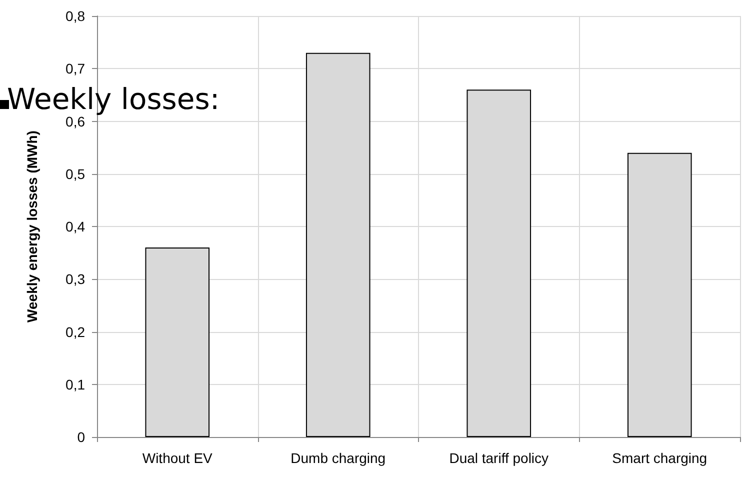 The height and width of the screenshot is (484, 745). What do you see at coordinates (76, 16) in the screenshot?
I see `y-tick-label: 0,8` at bounding box center [76, 16].